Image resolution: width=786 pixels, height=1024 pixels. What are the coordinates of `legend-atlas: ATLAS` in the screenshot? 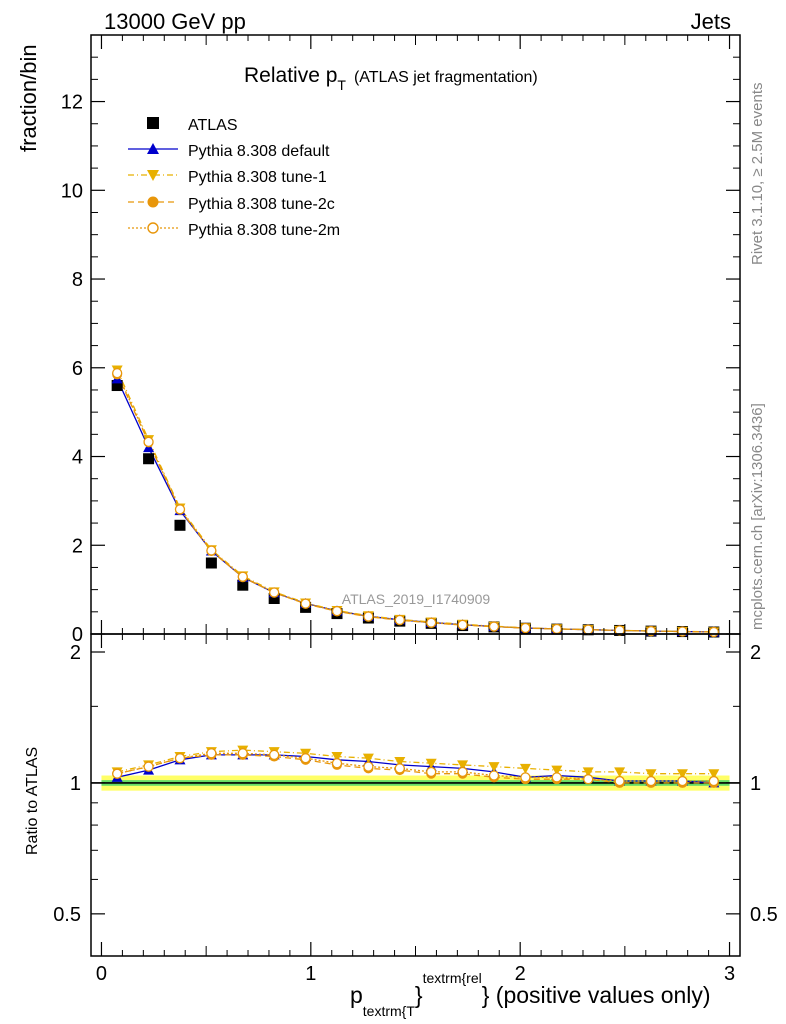 It's located at (192, 125).